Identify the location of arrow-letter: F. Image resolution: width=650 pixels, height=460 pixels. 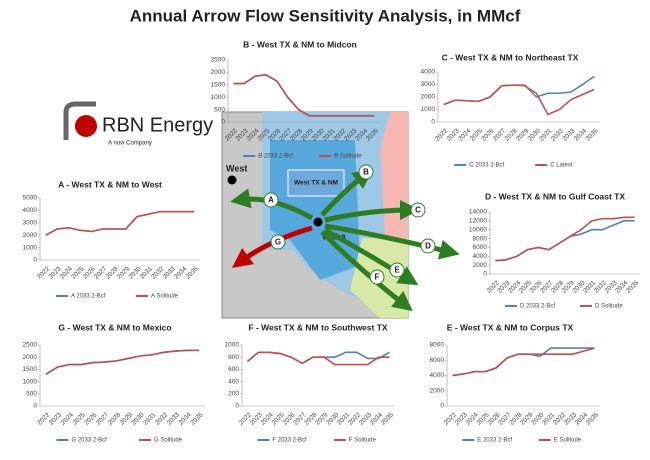
(377, 277).